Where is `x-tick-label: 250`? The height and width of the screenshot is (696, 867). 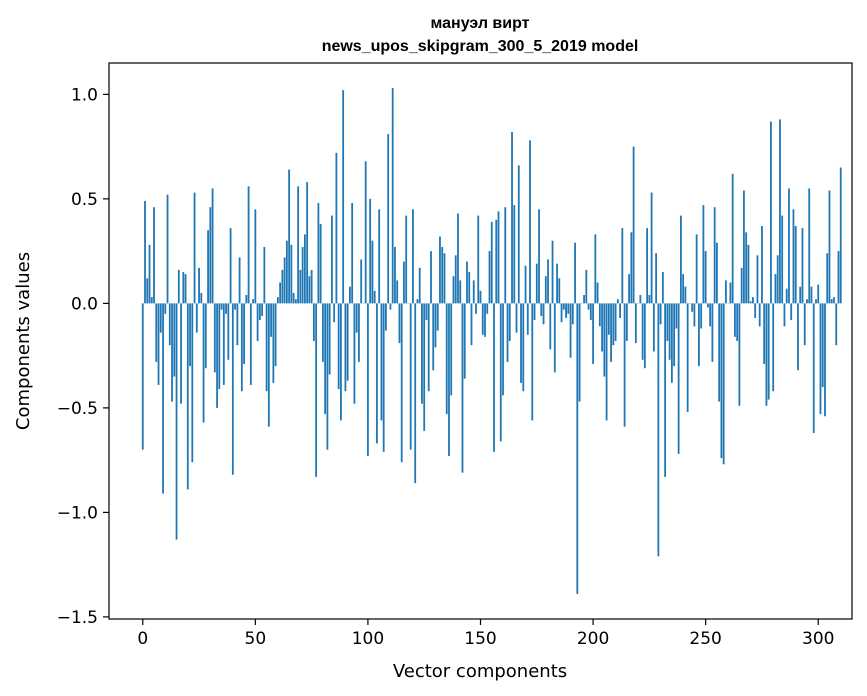 x-tick-label: 250 is located at coordinates (705, 639).